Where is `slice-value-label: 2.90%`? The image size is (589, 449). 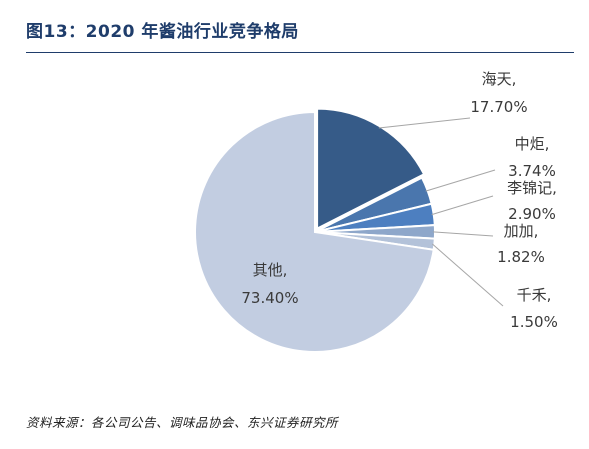
slice-value-label: 2.90% is located at coordinates (532, 214).